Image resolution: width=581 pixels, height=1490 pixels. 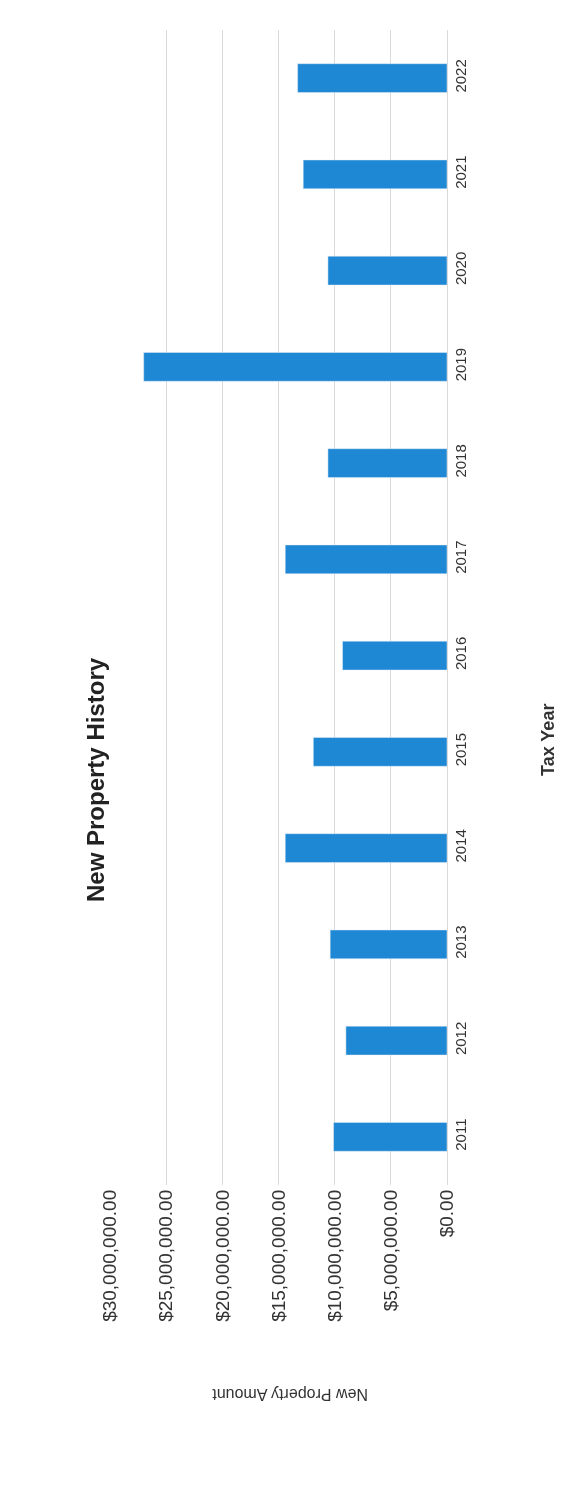 What do you see at coordinates (95, 779) in the screenshot?
I see `text: New Property History` at bounding box center [95, 779].